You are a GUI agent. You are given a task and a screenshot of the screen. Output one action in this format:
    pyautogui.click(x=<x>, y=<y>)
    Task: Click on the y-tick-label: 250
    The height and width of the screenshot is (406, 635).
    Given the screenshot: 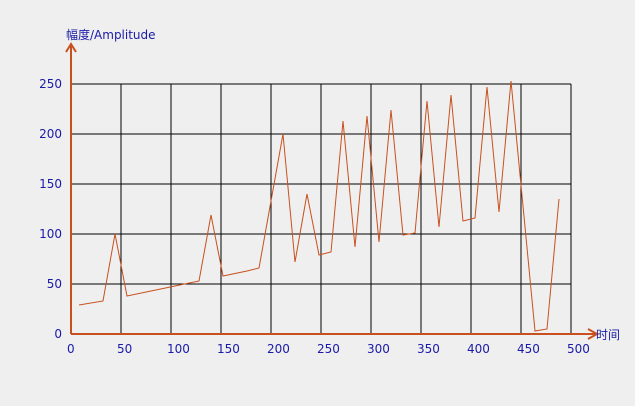 What is the action you would take?
    pyautogui.click(x=50, y=84)
    